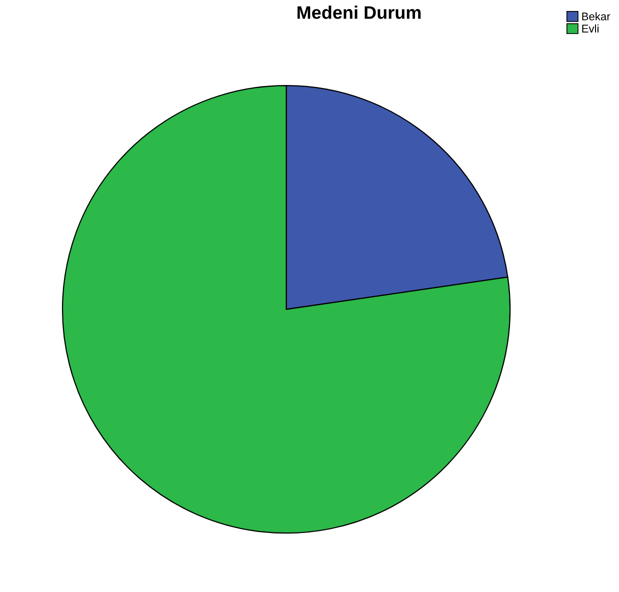 The height and width of the screenshot is (592, 619). I want to click on legend-label: Evli, so click(590, 28).